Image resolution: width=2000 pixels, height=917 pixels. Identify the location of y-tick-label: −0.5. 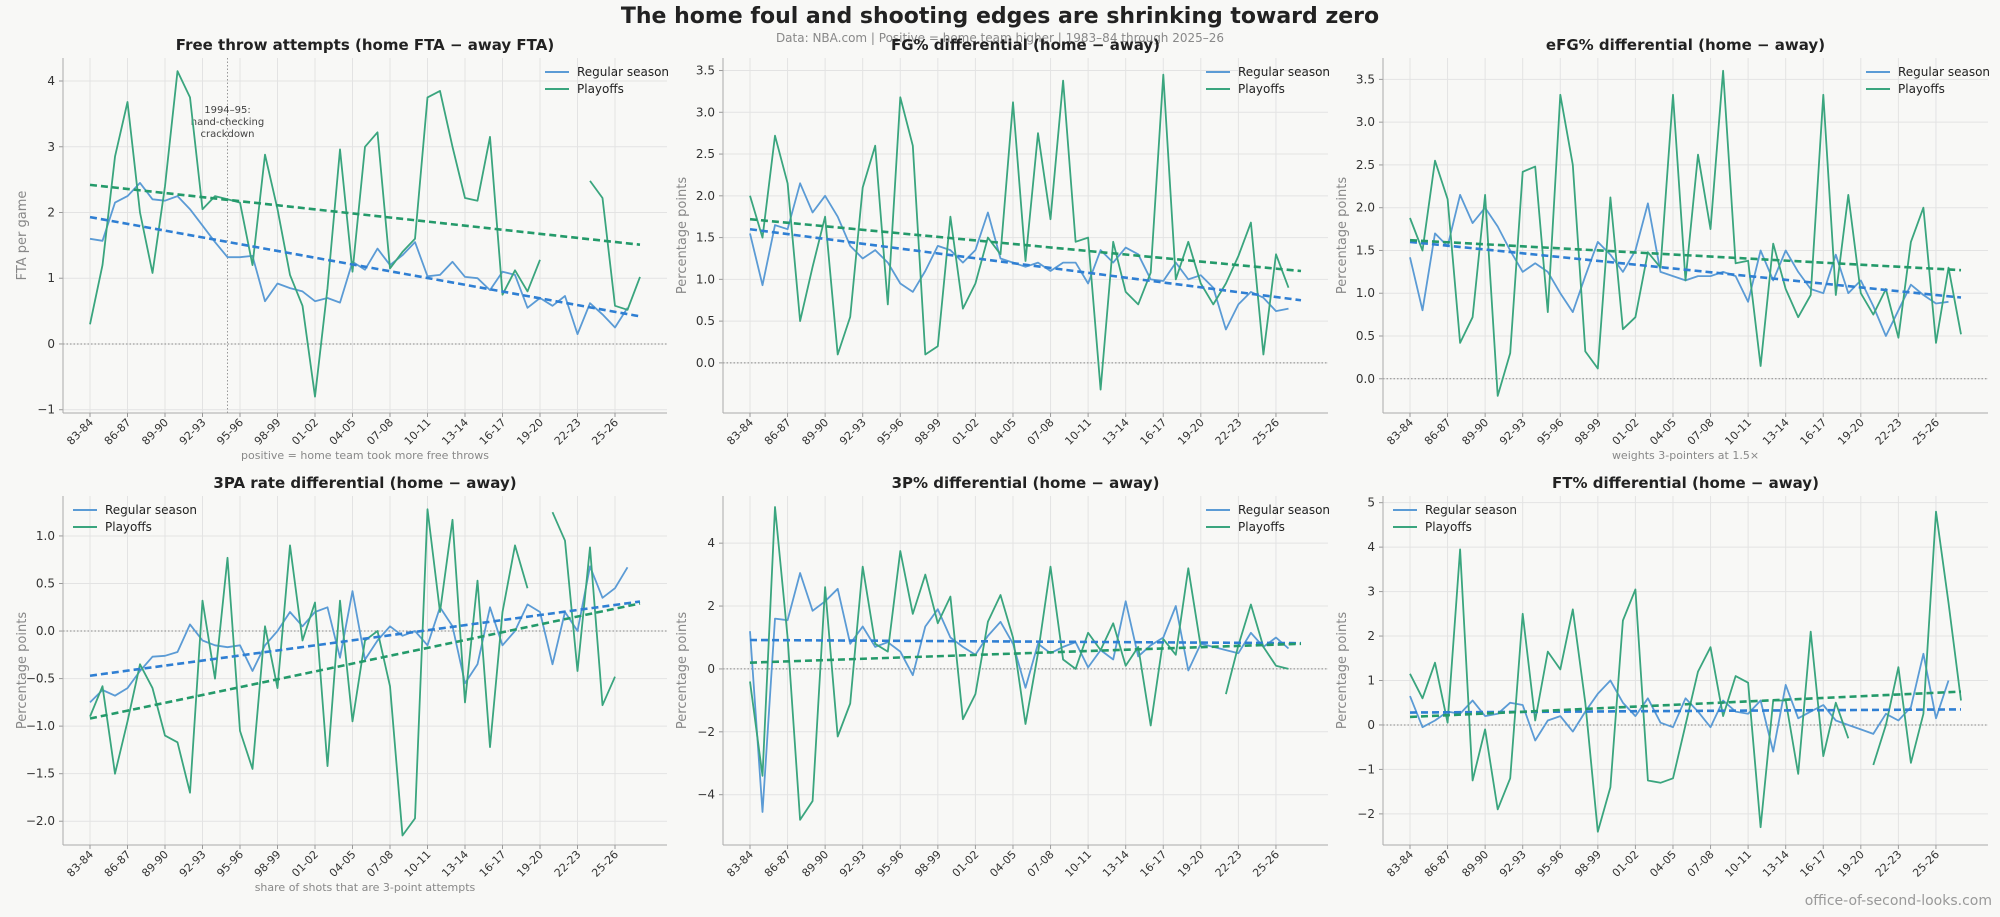
(40, 679).